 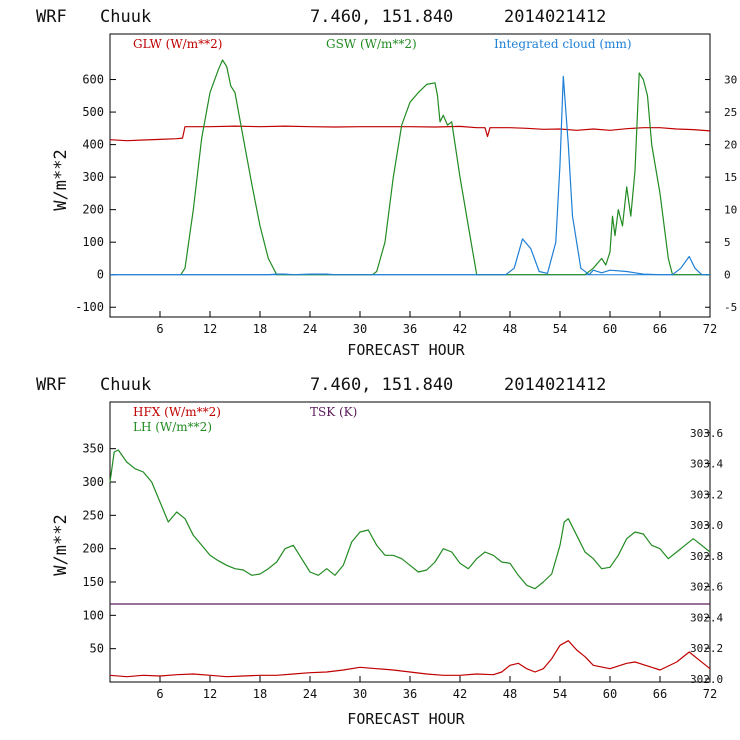 What do you see at coordinates (510, 329) in the screenshot?
I see `top-x-tick-label: 48` at bounding box center [510, 329].